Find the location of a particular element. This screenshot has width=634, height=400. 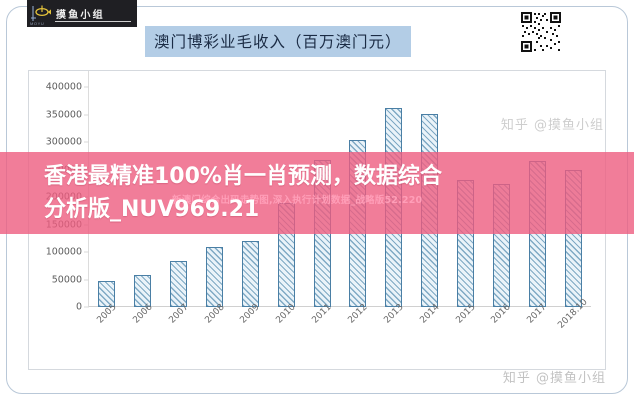

bar-slot: 2008 is located at coordinates (215, 206).